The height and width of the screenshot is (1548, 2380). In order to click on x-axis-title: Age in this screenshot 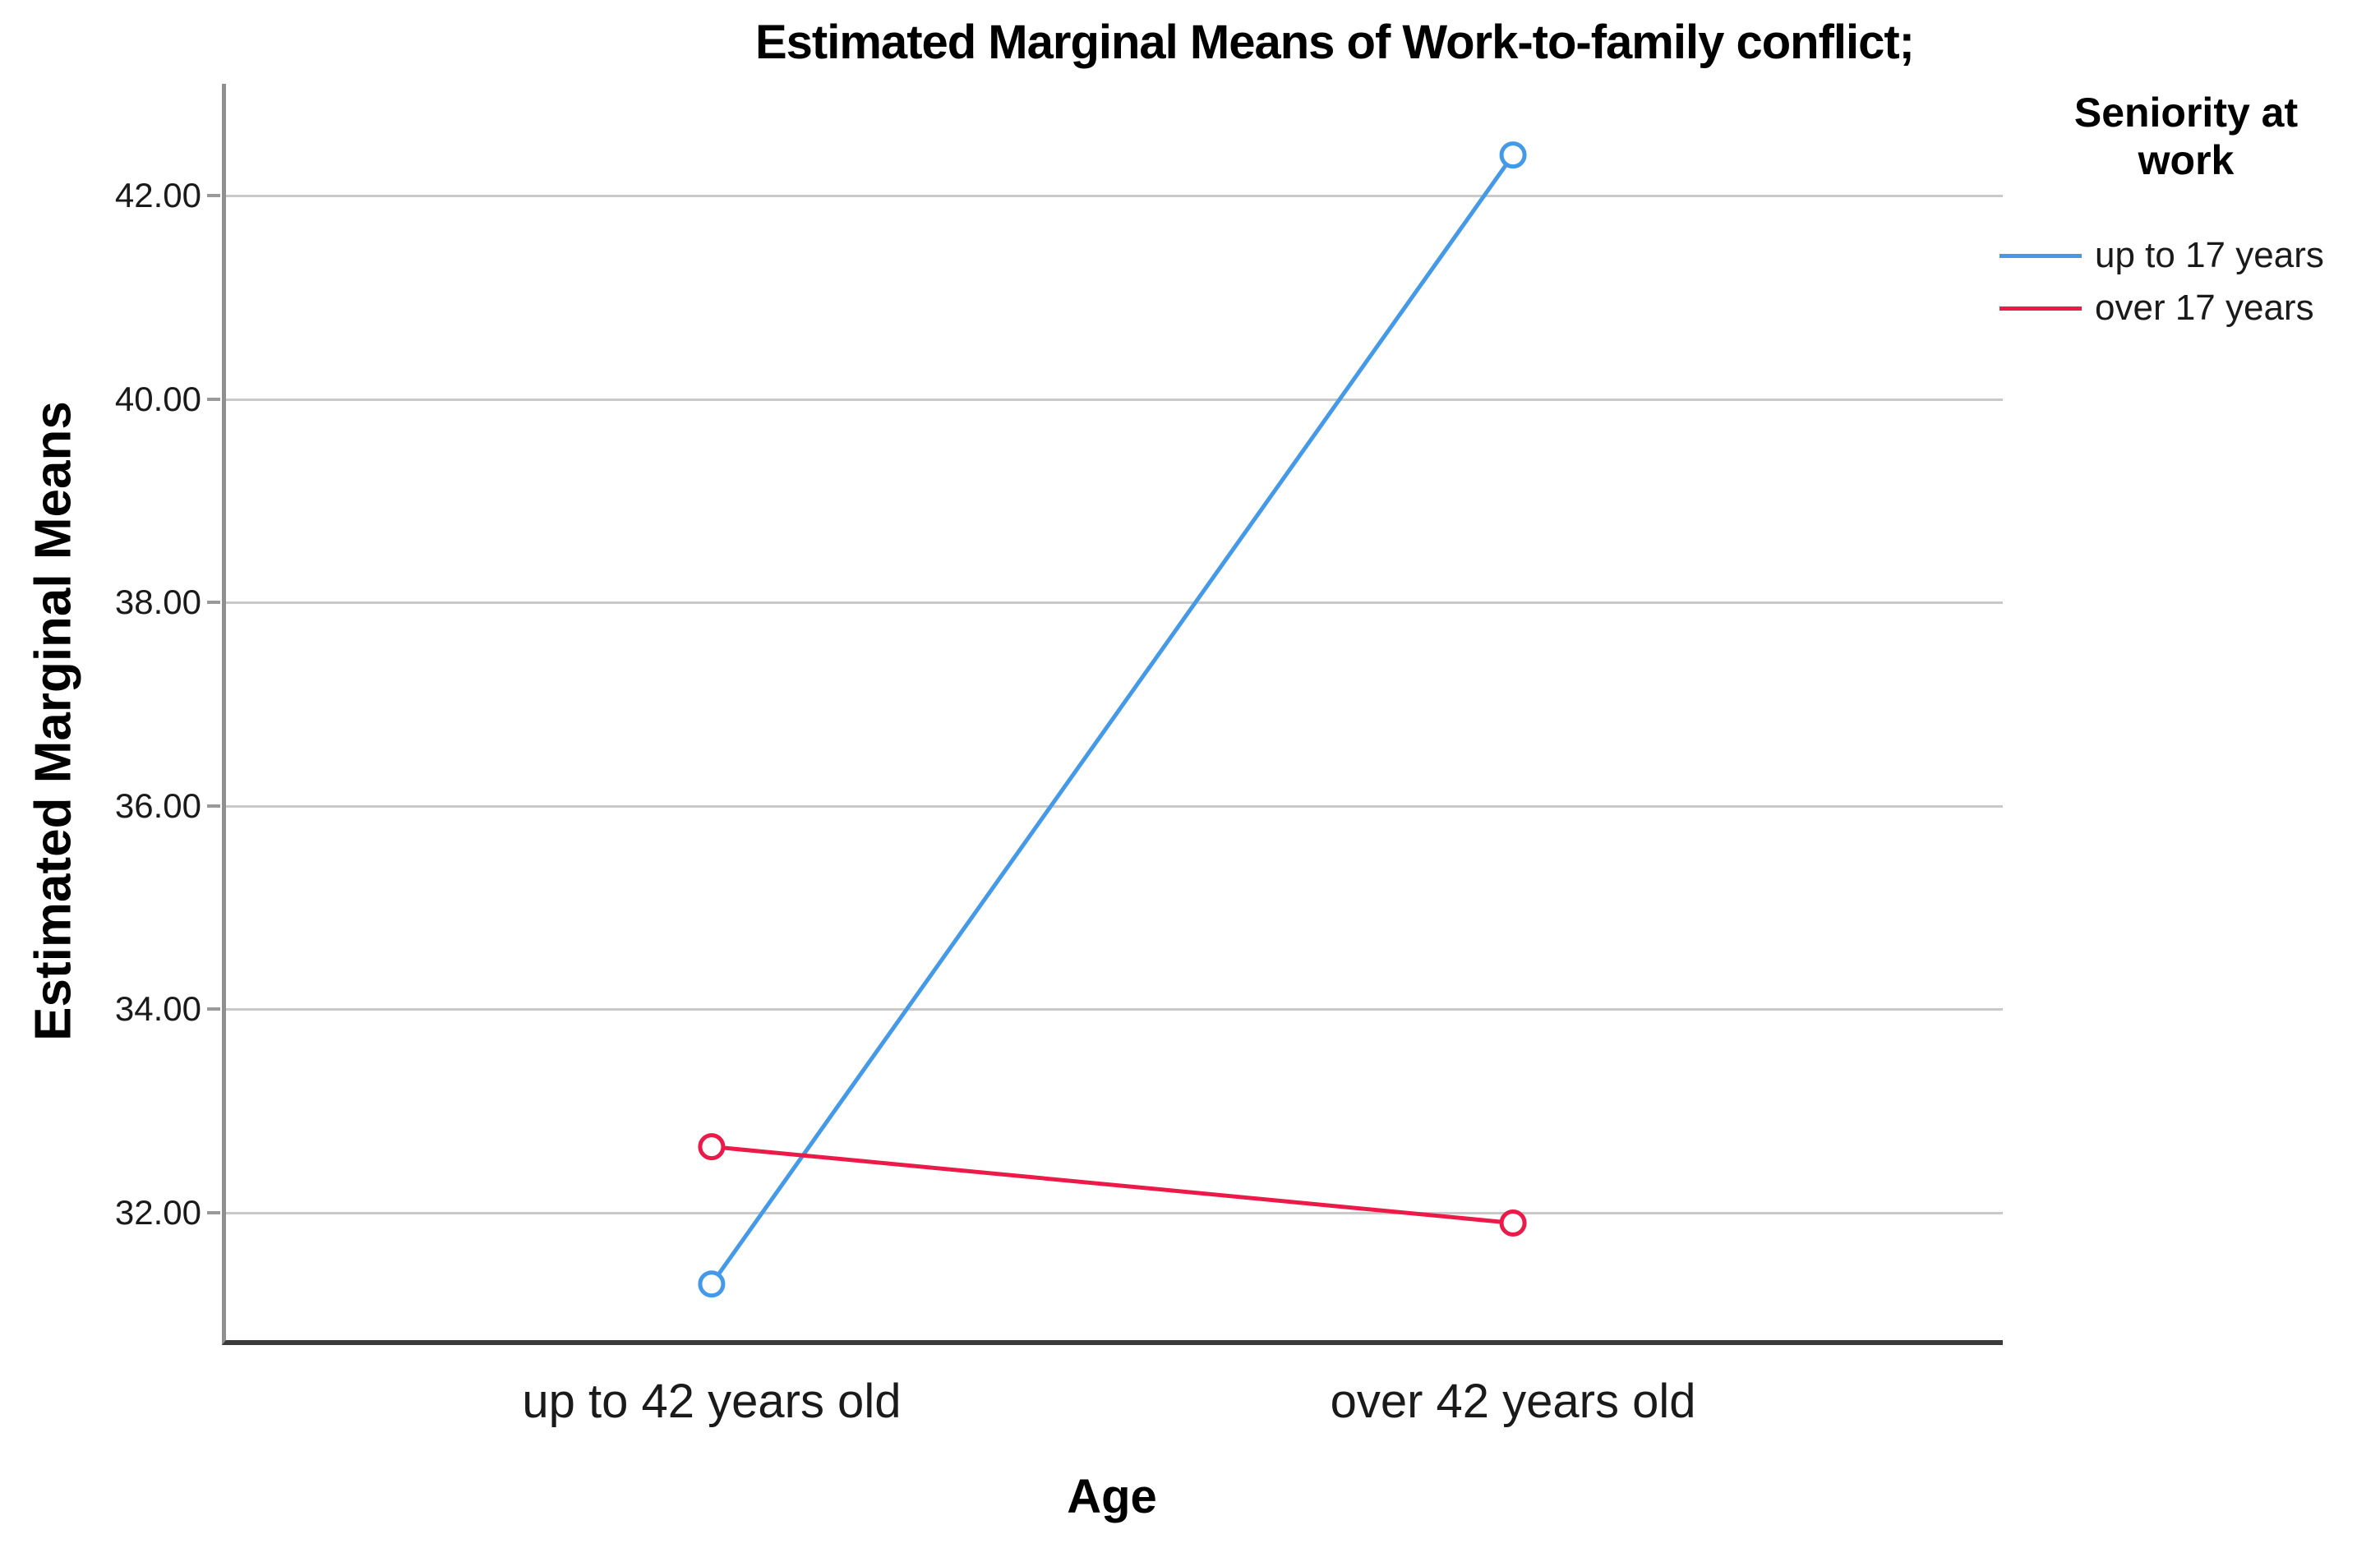, I will do `click(1112, 1496)`.